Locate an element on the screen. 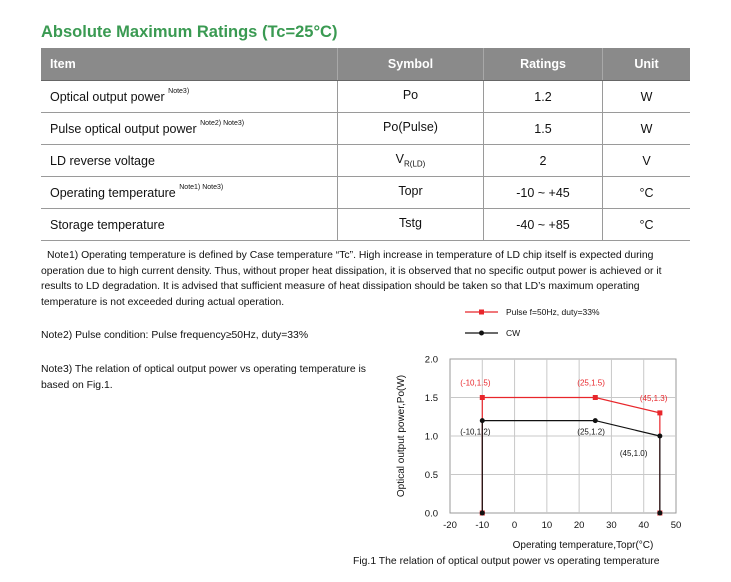 Image resolution: width=731 pixels, height=582 pixels. rating-cell: 1.2 is located at coordinates (543, 96).